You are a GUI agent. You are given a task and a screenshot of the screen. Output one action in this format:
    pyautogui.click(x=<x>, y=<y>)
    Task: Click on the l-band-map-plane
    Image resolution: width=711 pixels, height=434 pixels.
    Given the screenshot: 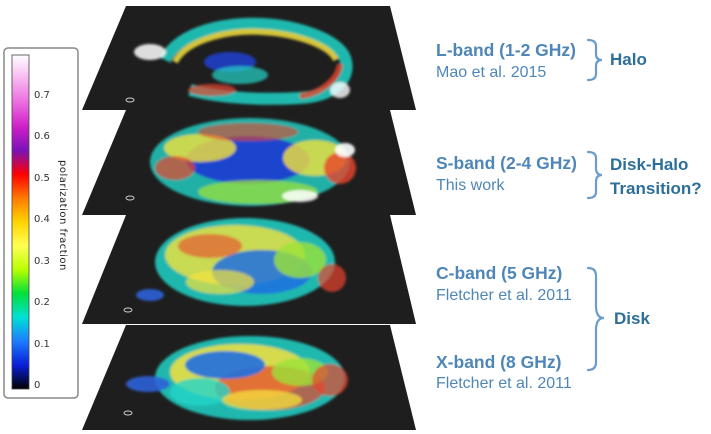 What is the action you would take?
    pyautogui.click(x=249, y=58)
    